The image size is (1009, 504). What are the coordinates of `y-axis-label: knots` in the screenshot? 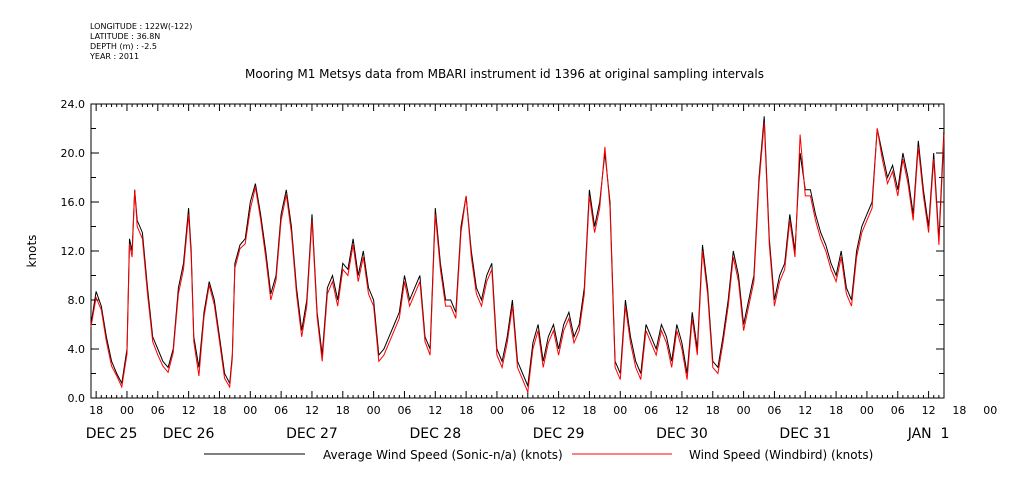 It's located at (32, 251).